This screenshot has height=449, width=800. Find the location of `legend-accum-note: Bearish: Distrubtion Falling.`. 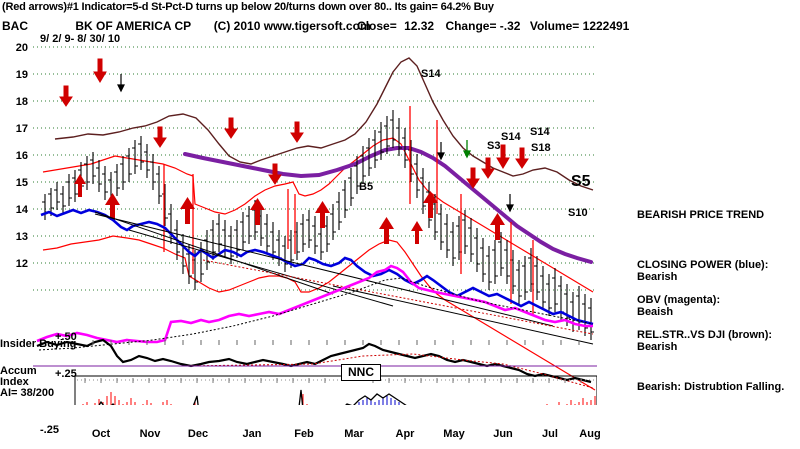

legend-accum-note: Bearish: Distrubtion Falling. is located at coordinates (711, 387).